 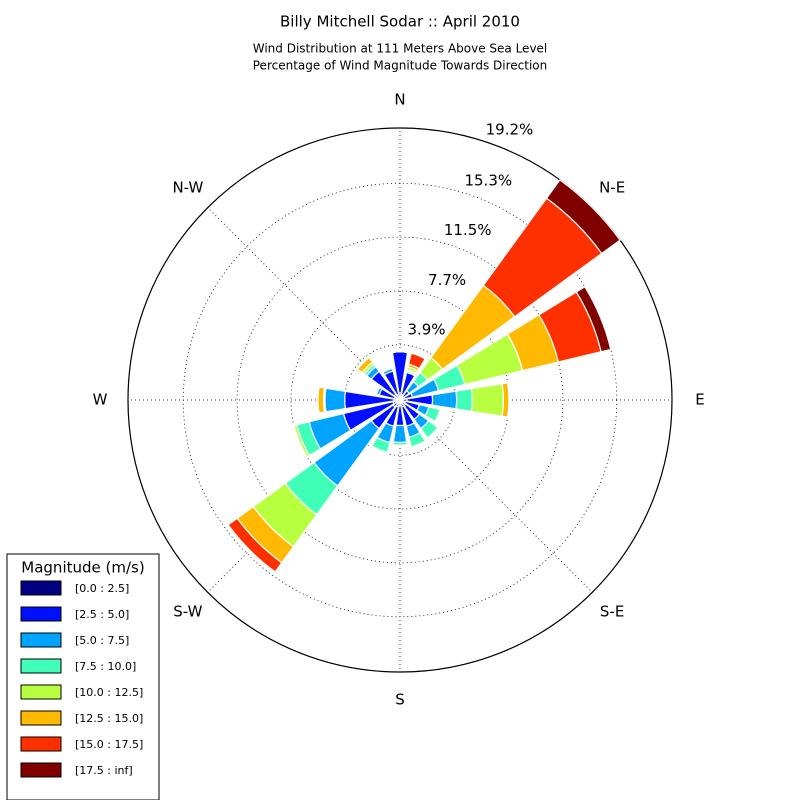 What do you see at coordinates (109, 718) in the screenshot?
I see `legend-label: [12.5 : 15.0]` at bounding box center [109, 718].